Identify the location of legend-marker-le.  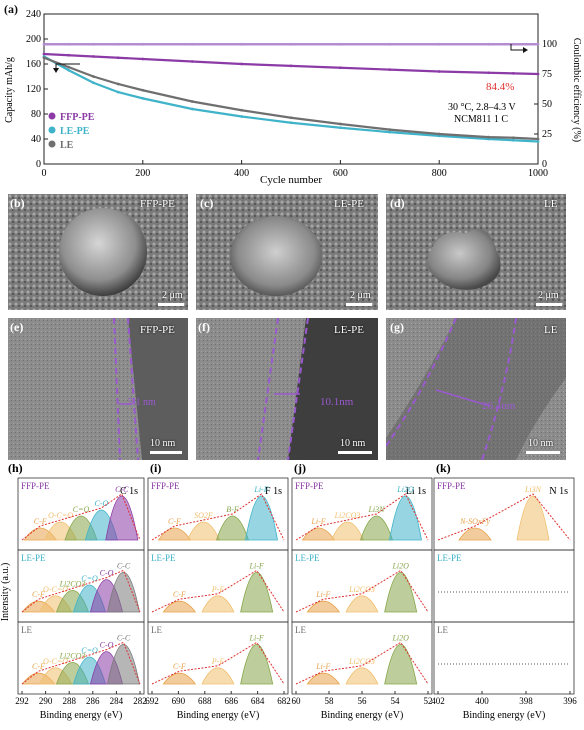
(52, 144).